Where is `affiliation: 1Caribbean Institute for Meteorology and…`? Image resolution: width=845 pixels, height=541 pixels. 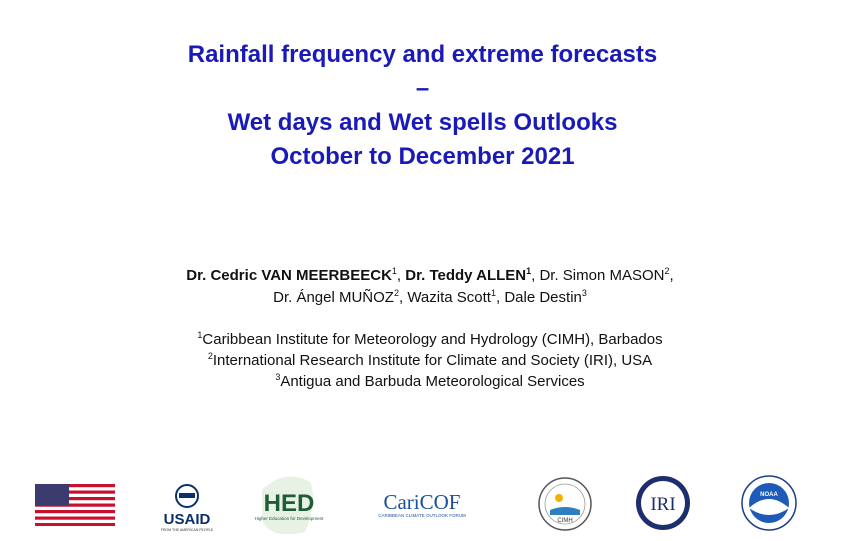
affiliation: 1Caribbean Institute for Meteorology and… is located at coordinates (422, 339).